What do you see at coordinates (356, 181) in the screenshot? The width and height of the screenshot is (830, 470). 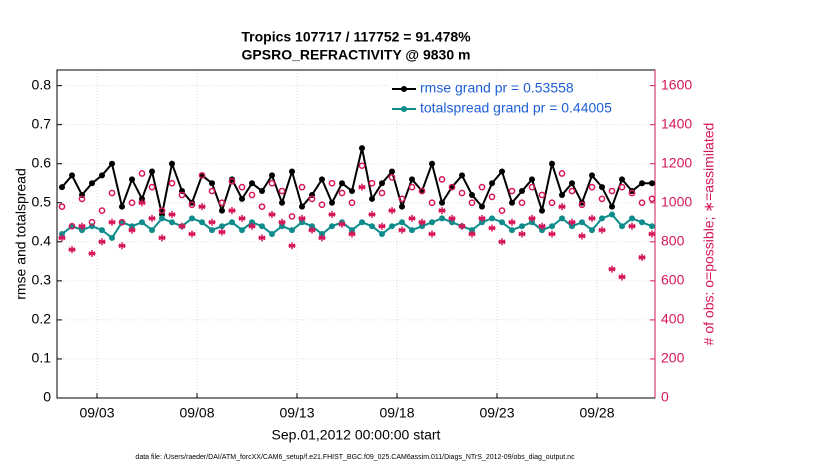 I see `series-line` at bounding box center [356, 181].